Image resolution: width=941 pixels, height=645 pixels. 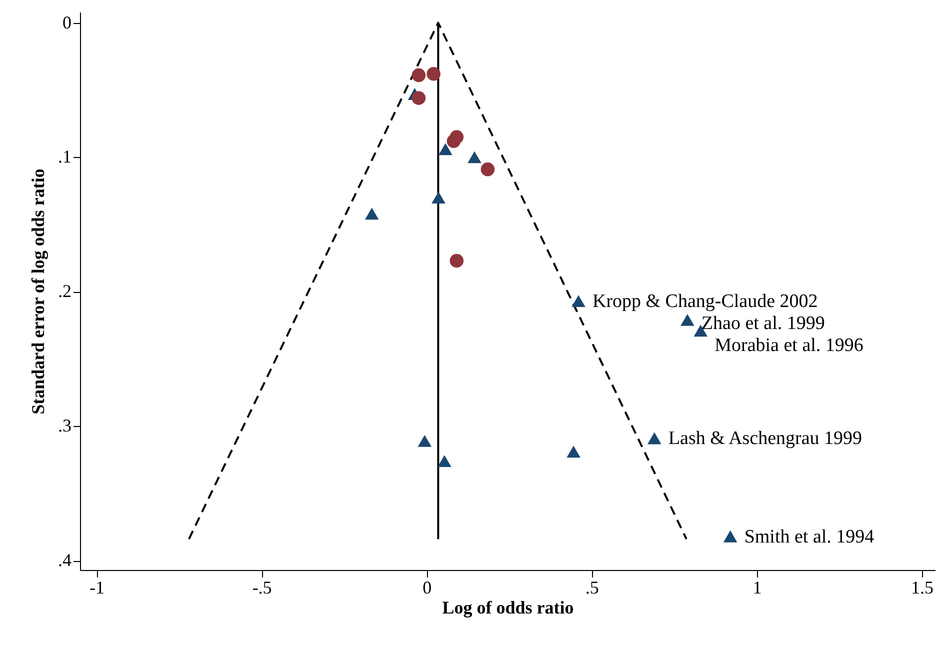 I want to click on y-tick-label: .2, so click(x=65, y=291).